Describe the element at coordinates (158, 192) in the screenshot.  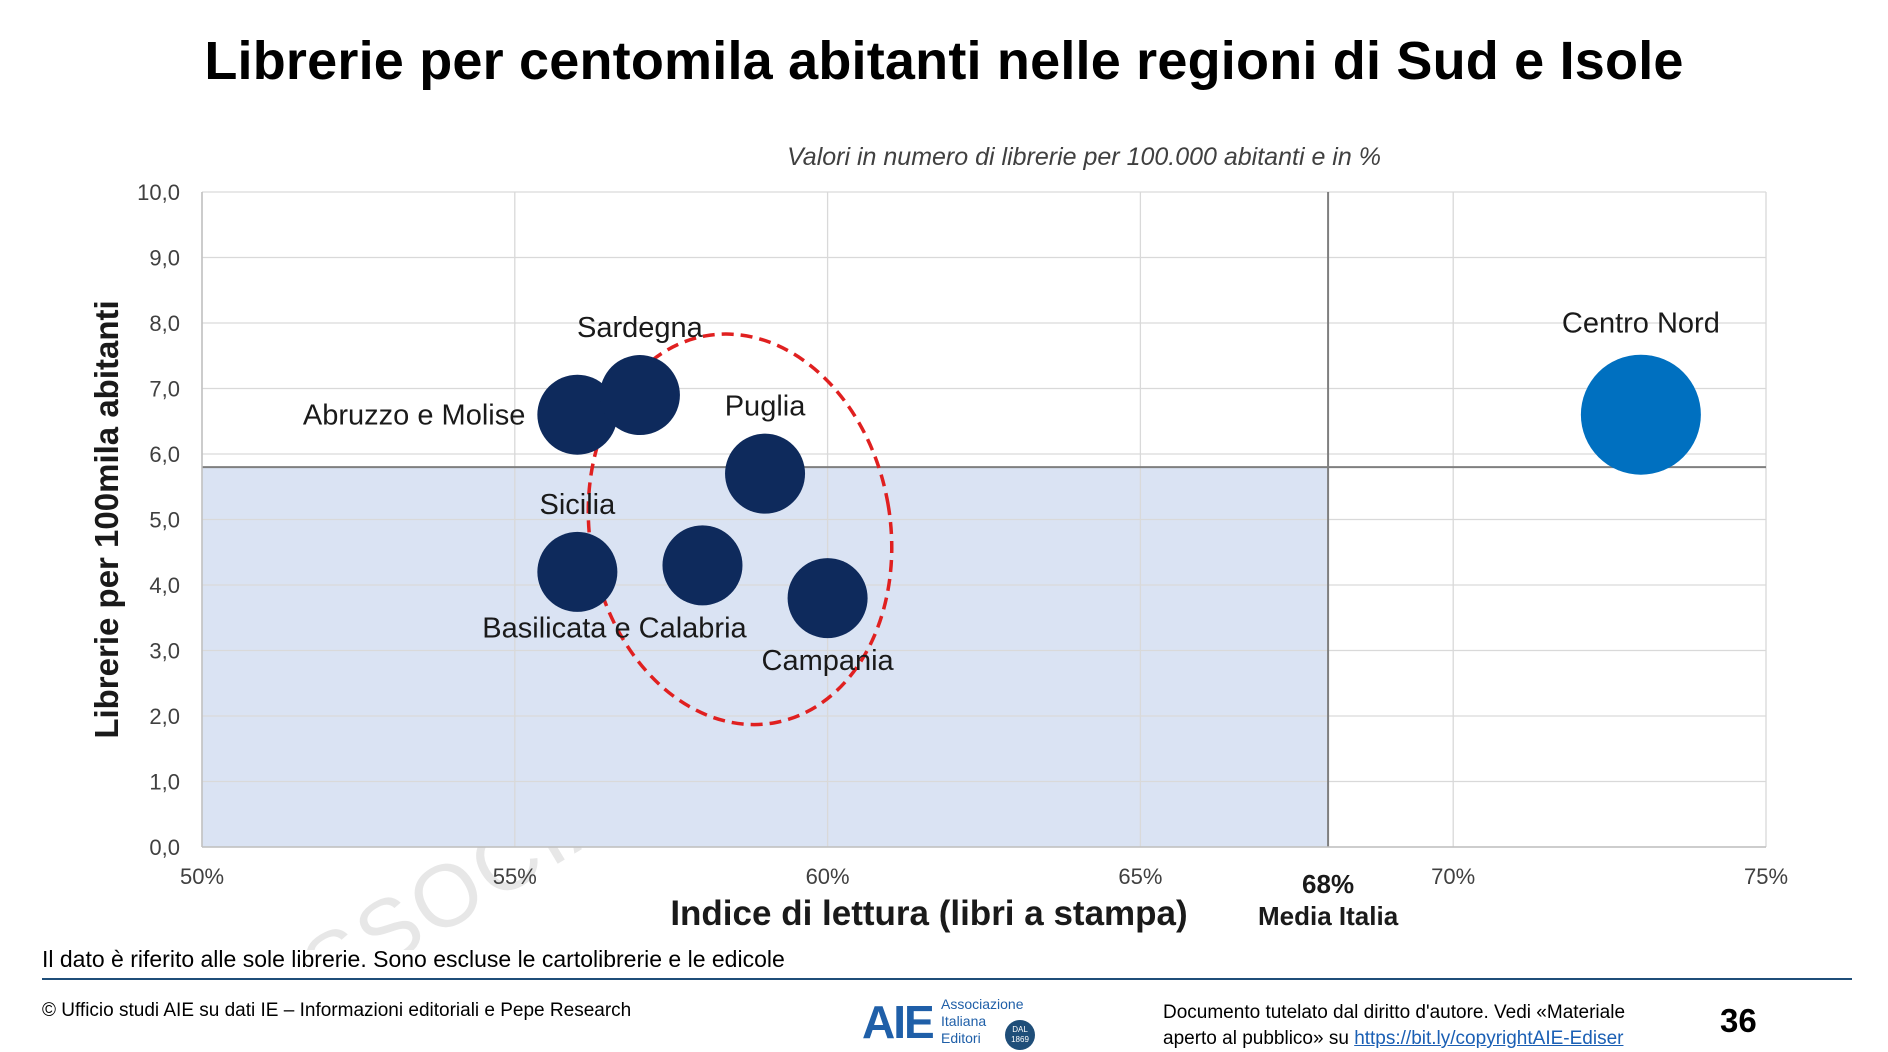
I see `y-tick-label: 10,0` at that location.